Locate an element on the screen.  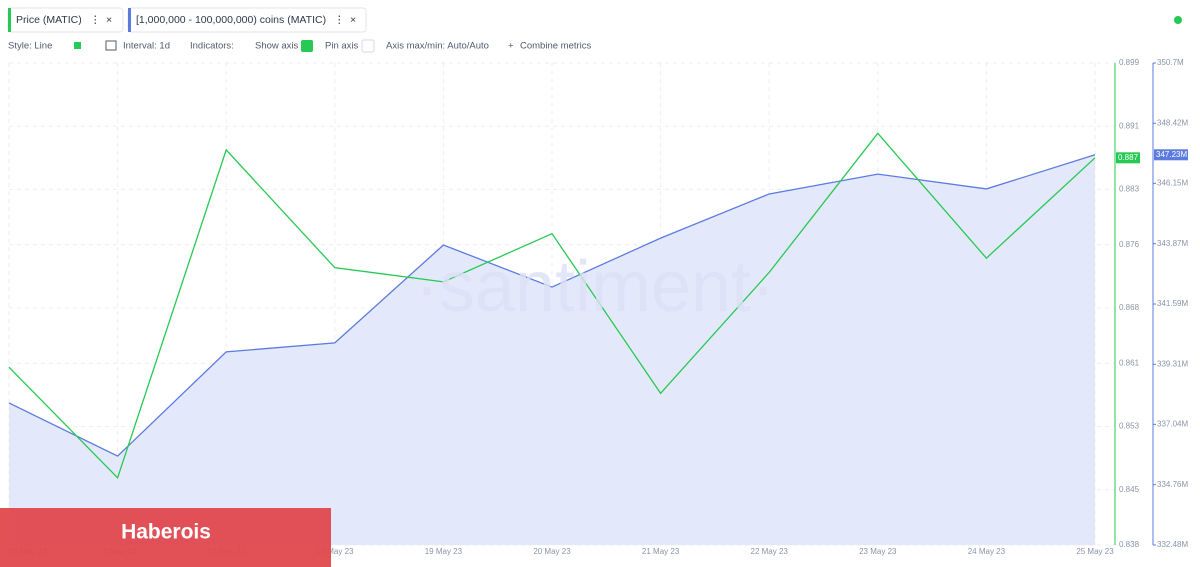
style-select: Style: Line is located at coordinates (30, 46).